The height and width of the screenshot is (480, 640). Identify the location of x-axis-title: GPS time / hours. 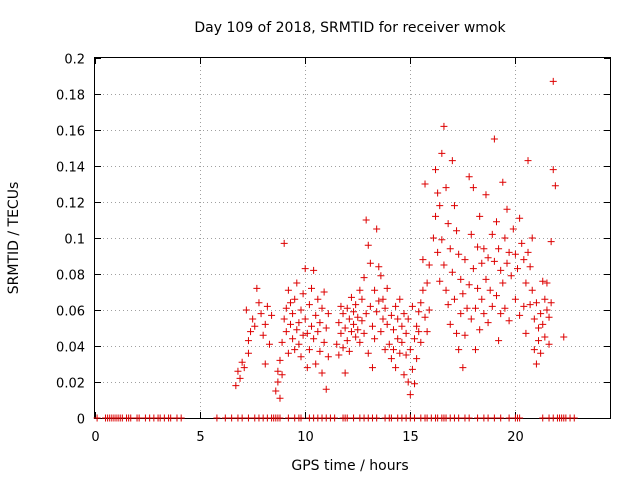
(349, 466).